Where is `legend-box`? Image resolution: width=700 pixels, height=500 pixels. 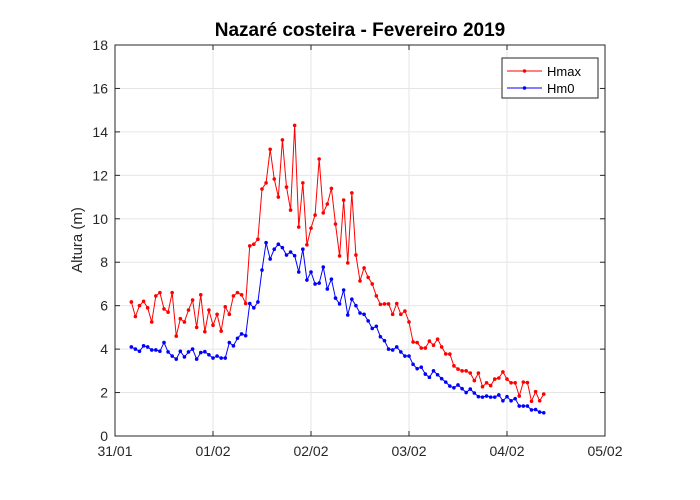
legend-box is located at coordinates (550, 78).